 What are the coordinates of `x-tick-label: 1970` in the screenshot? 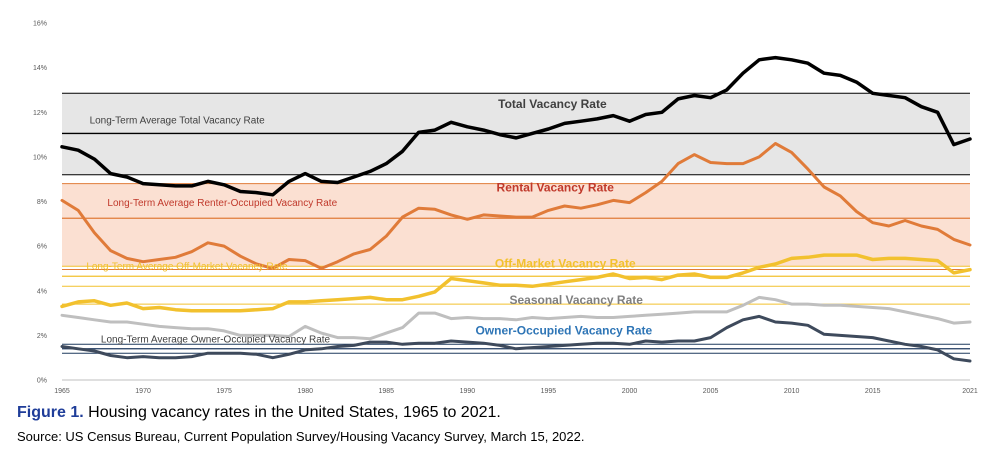 It's located at (143, 391).